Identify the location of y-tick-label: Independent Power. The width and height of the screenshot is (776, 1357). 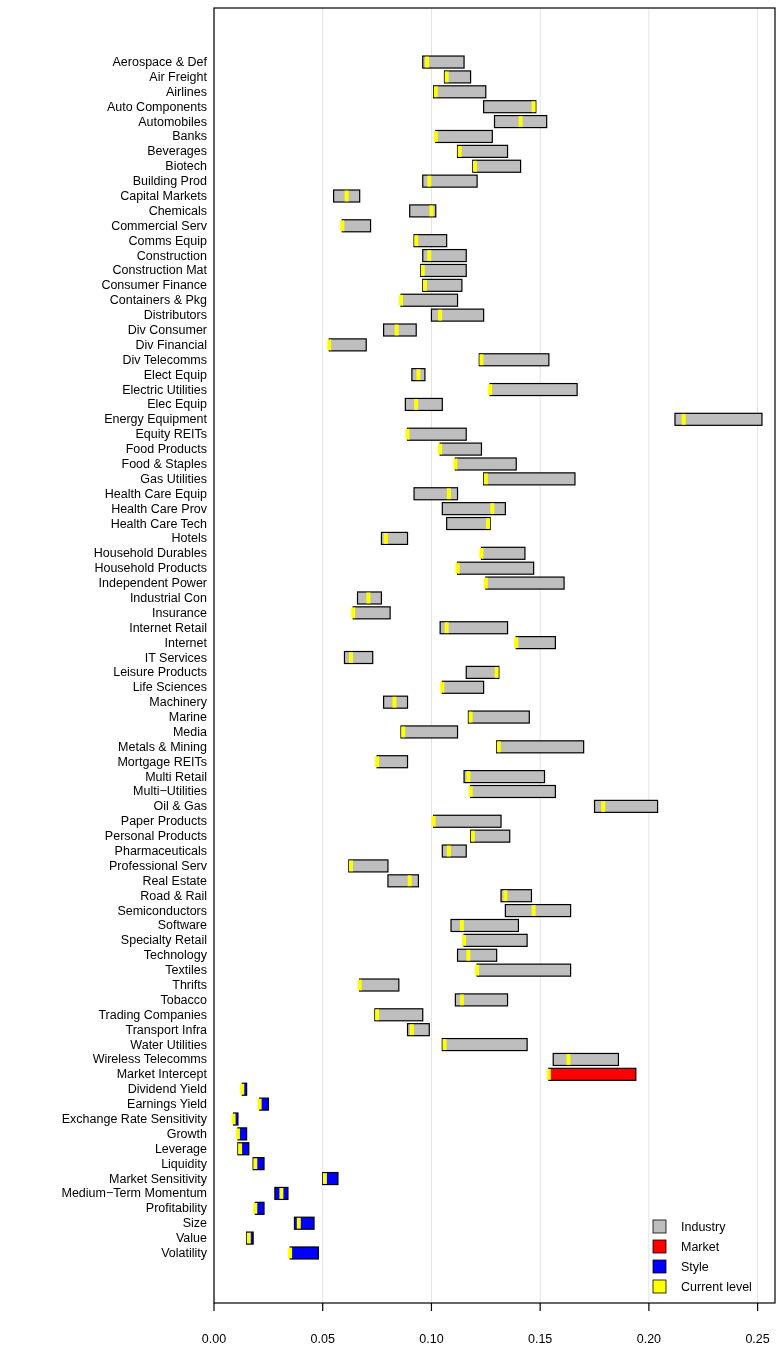
(152, 583).